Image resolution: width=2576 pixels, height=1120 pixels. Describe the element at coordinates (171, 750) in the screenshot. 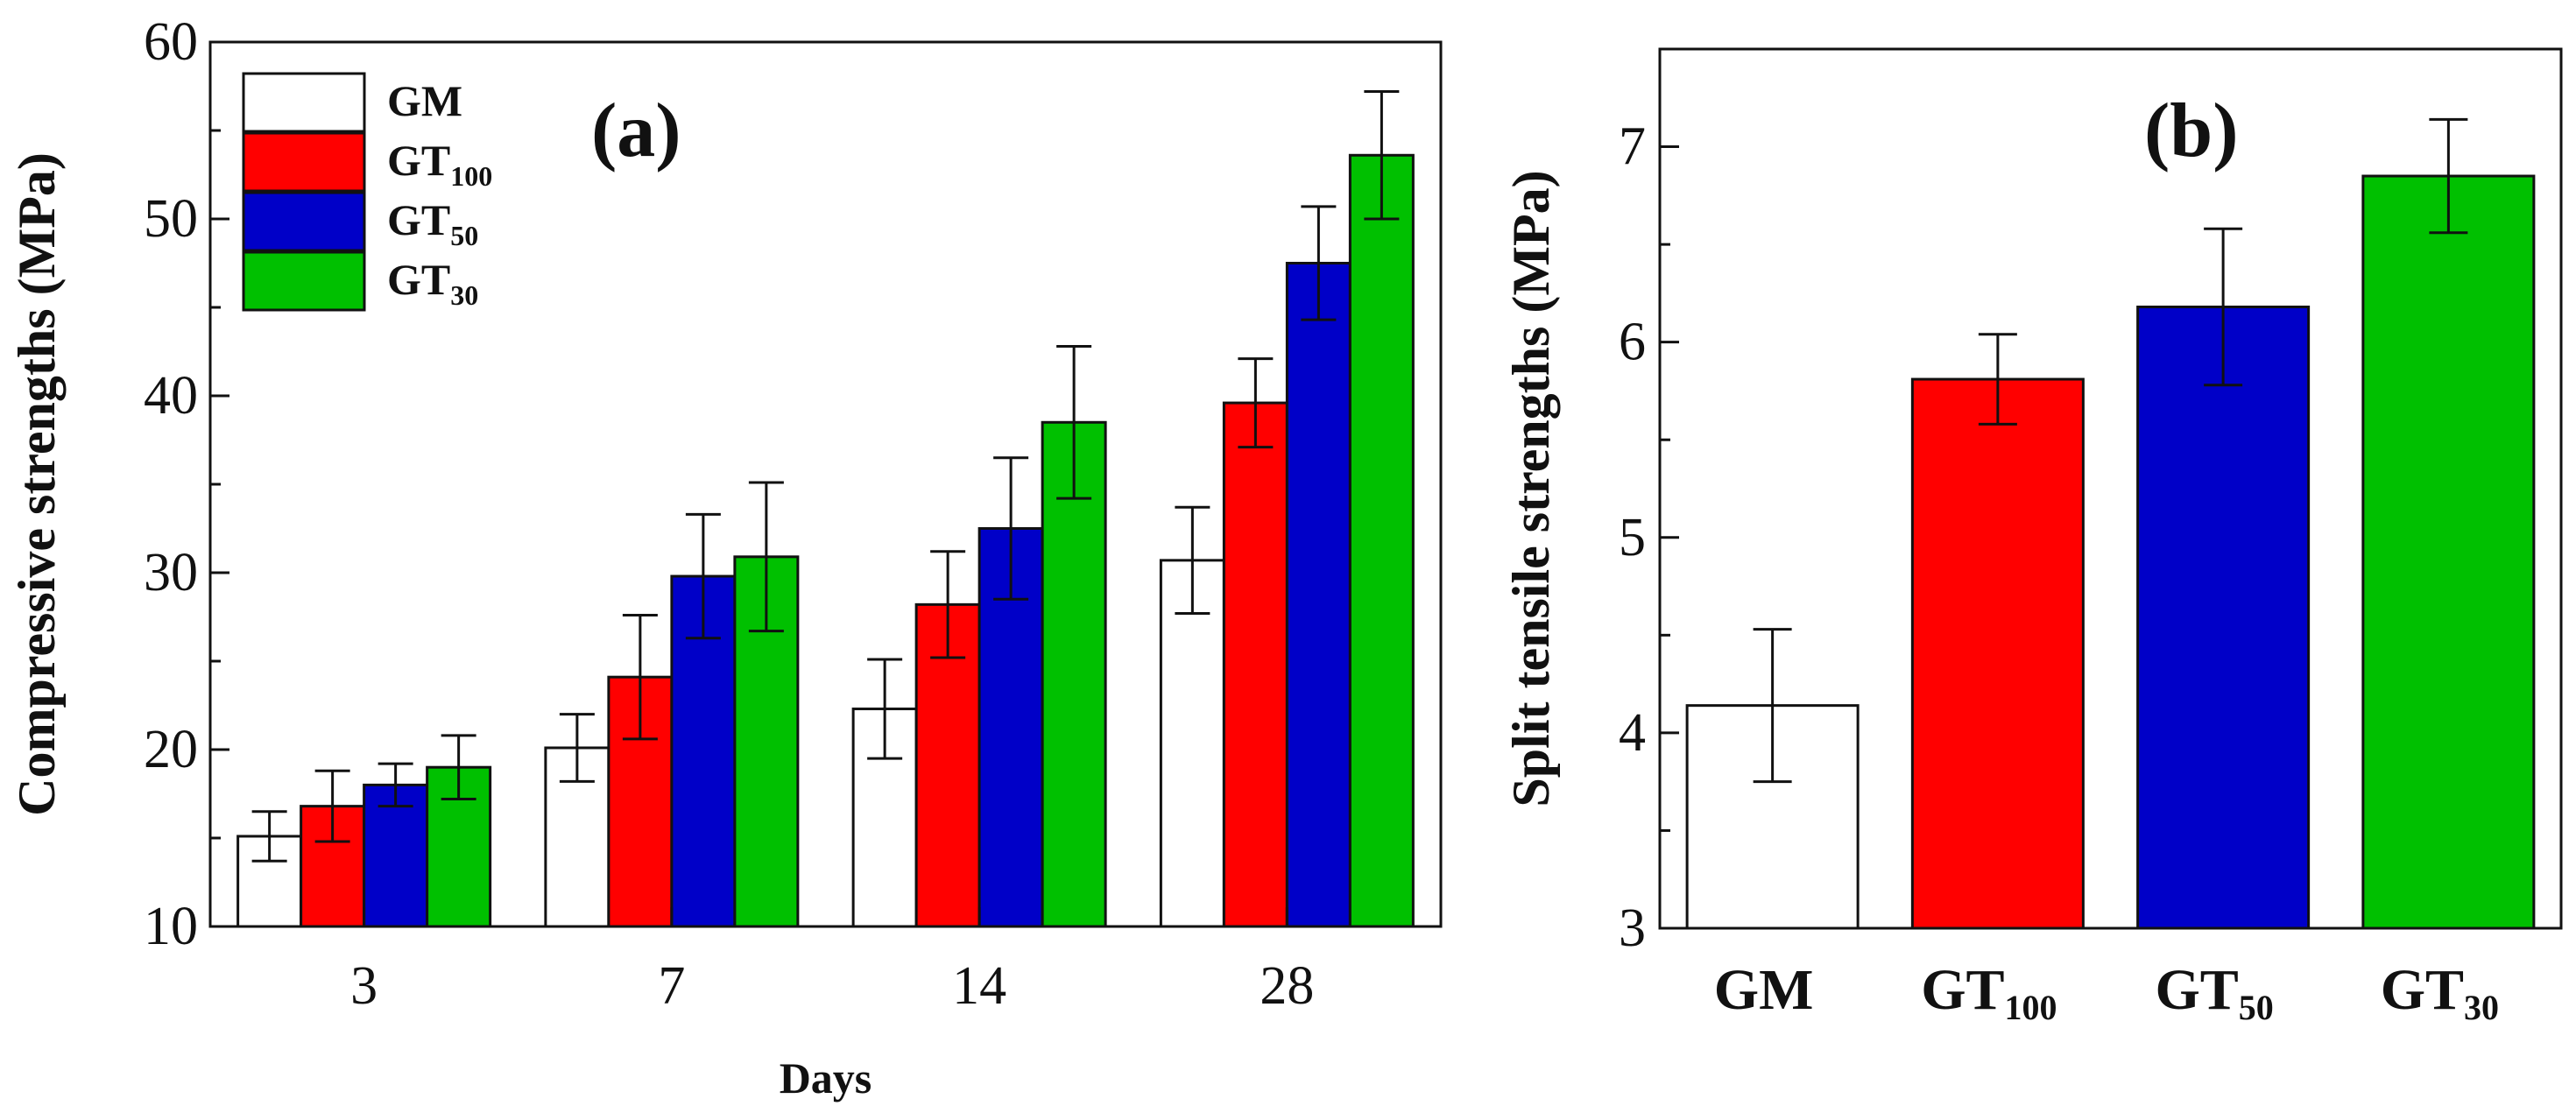

I see `y-tick-label-a: 20` at that location.